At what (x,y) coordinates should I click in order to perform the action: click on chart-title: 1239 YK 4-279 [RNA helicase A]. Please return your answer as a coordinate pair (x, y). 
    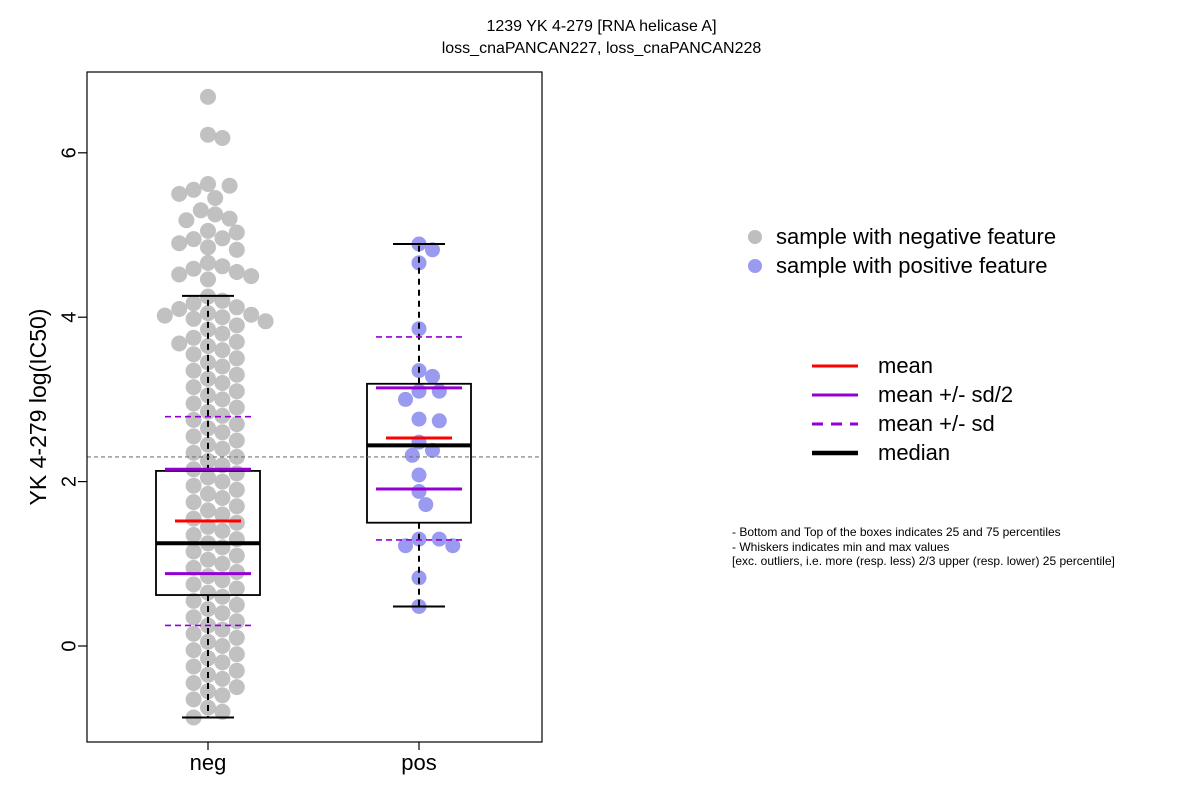
    Looking at the image, I should click on (601, 26).